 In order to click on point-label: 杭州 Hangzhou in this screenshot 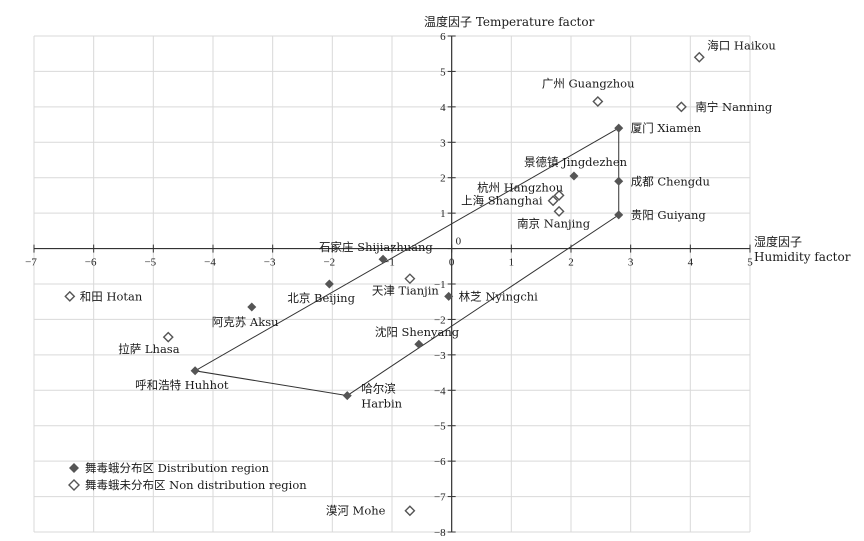, I will do `click(520, 187)`.